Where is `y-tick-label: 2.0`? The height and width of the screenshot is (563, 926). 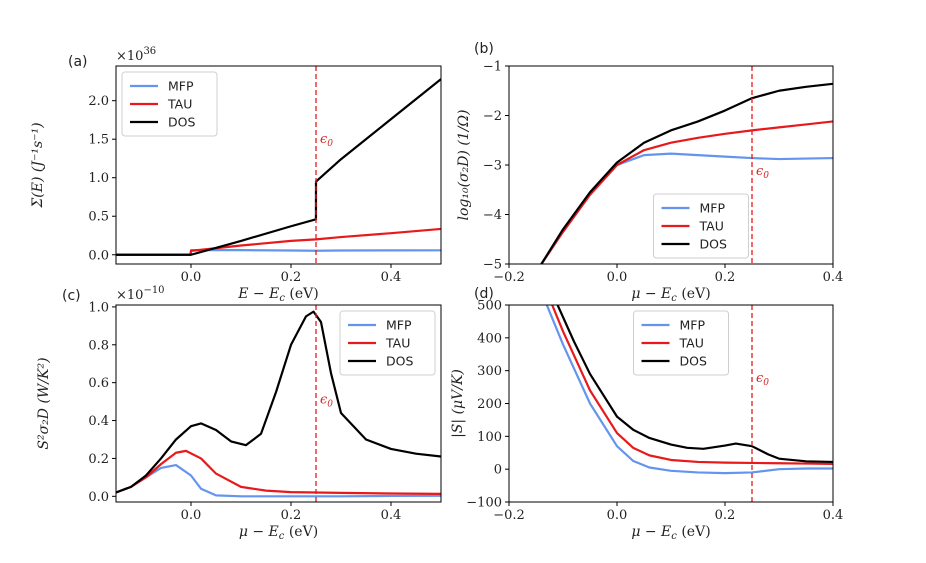
y-tick-label: 2.0 is located at coordinates (98, 101).